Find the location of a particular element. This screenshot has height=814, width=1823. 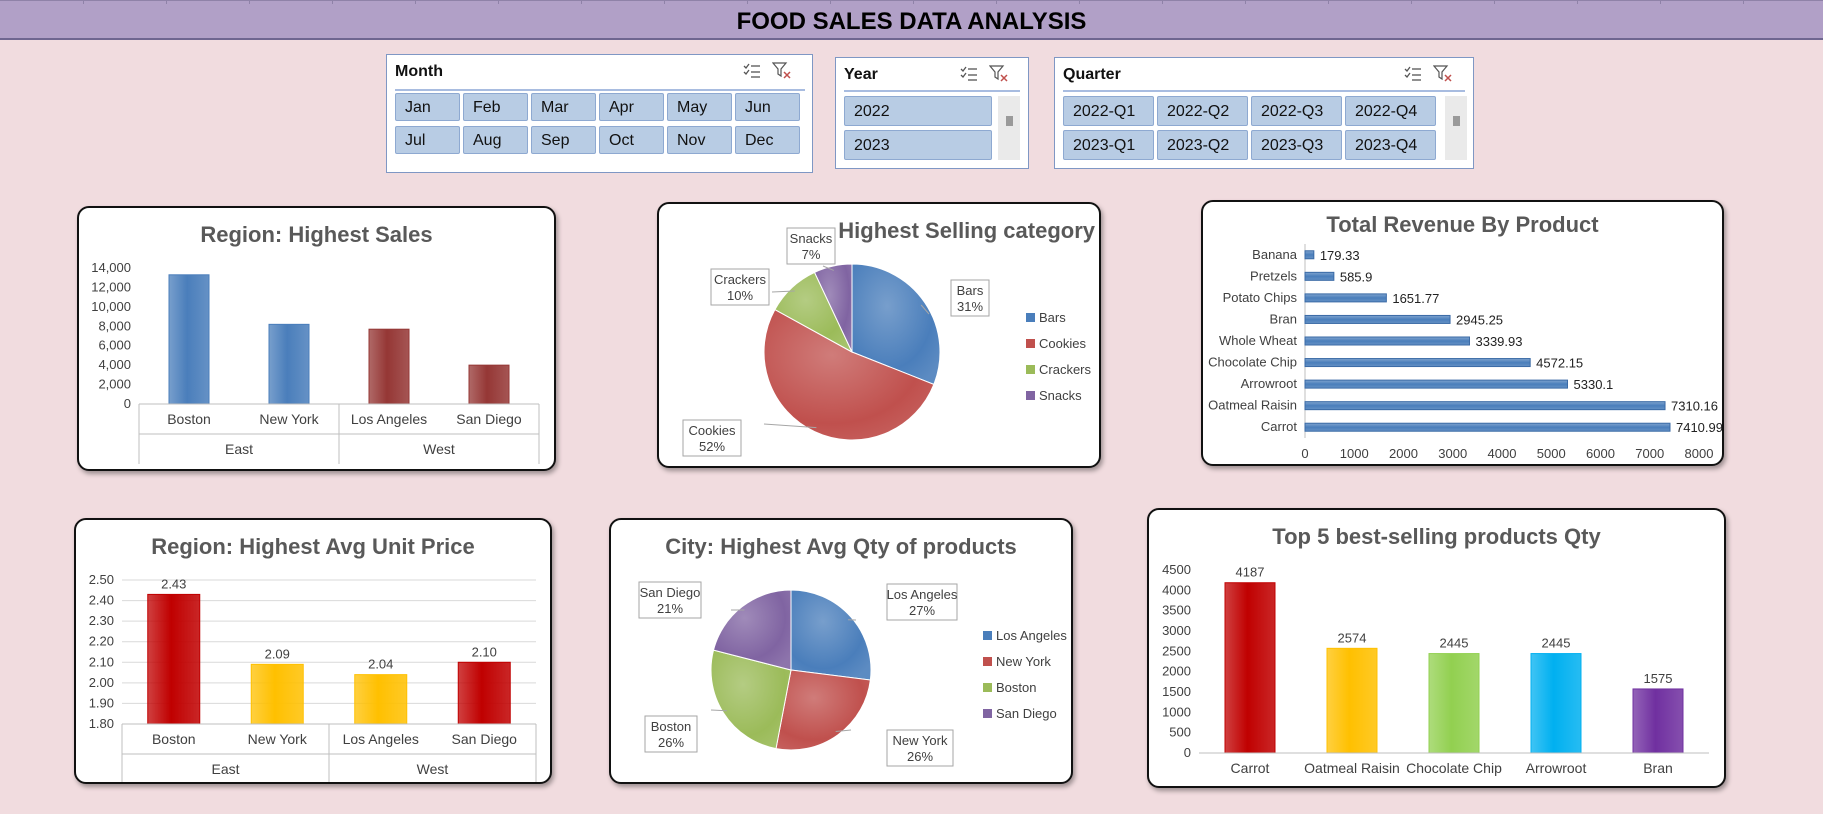

year-button-2023: 2023 is located at coordinates (918, 145).